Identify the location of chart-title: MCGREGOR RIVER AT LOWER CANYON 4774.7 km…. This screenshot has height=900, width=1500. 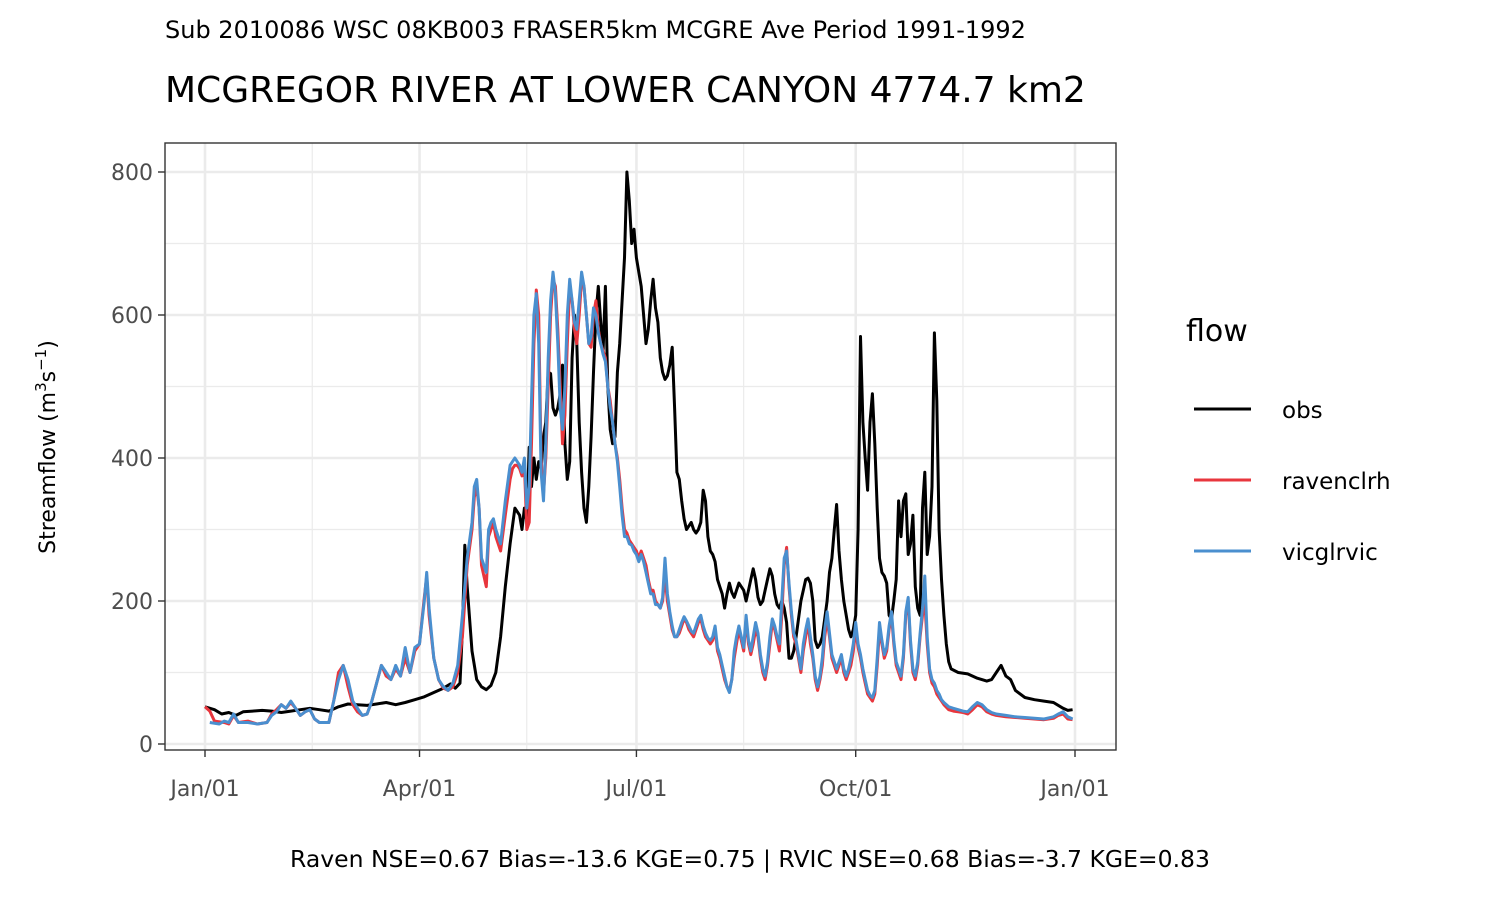
(625, 90).